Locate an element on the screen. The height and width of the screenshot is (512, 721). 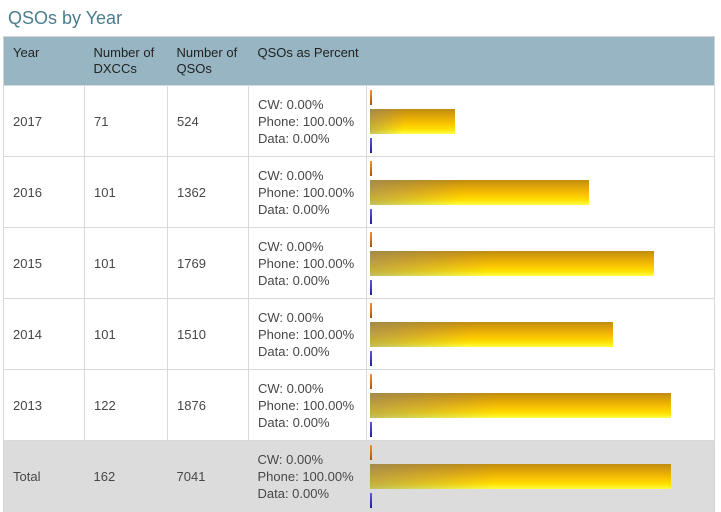
qso-count-cell: 524 is located at coordinates (208, 121).